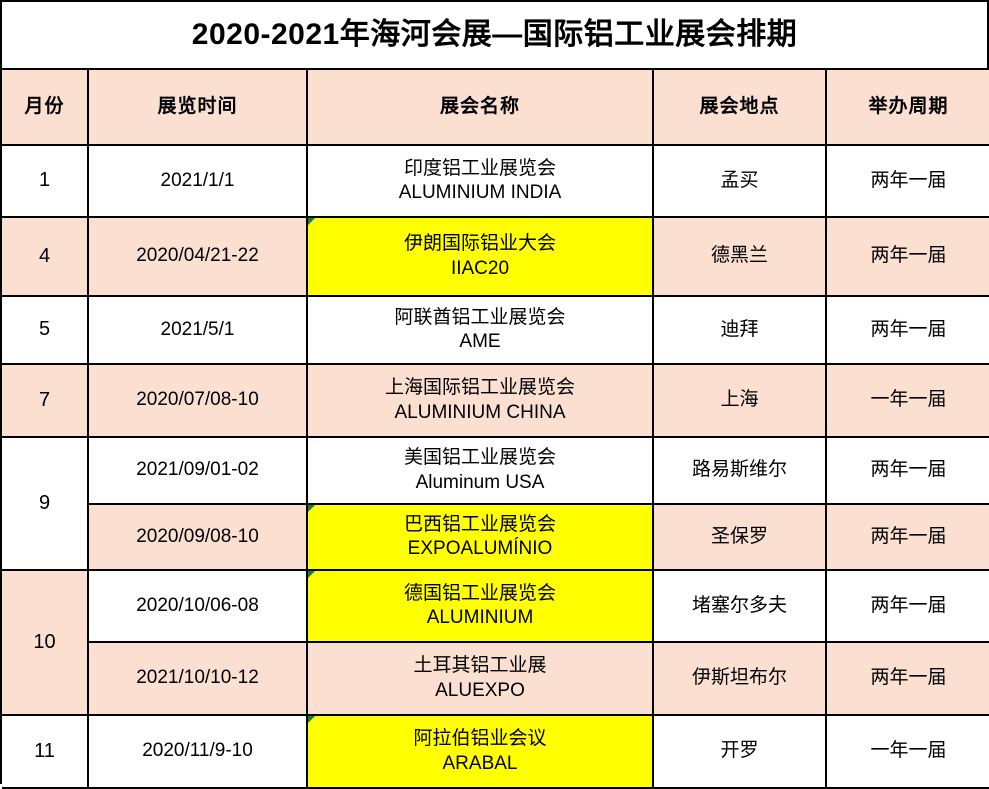  What do you see at coordinates (480, 617) in the screenshot?
I see `name-en: ALUMINIUM` at bounding box center [480, 617].